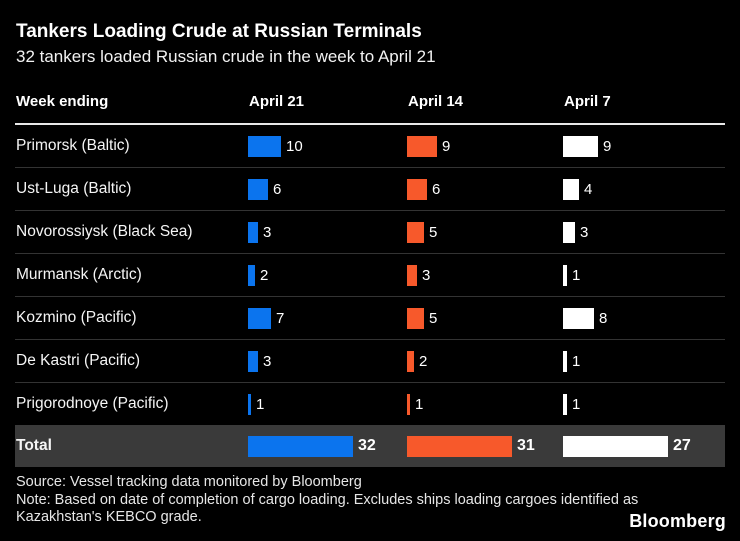  I want to click on table-row: Kozmino (Pacific) 7 5 8, so click(370, 318).